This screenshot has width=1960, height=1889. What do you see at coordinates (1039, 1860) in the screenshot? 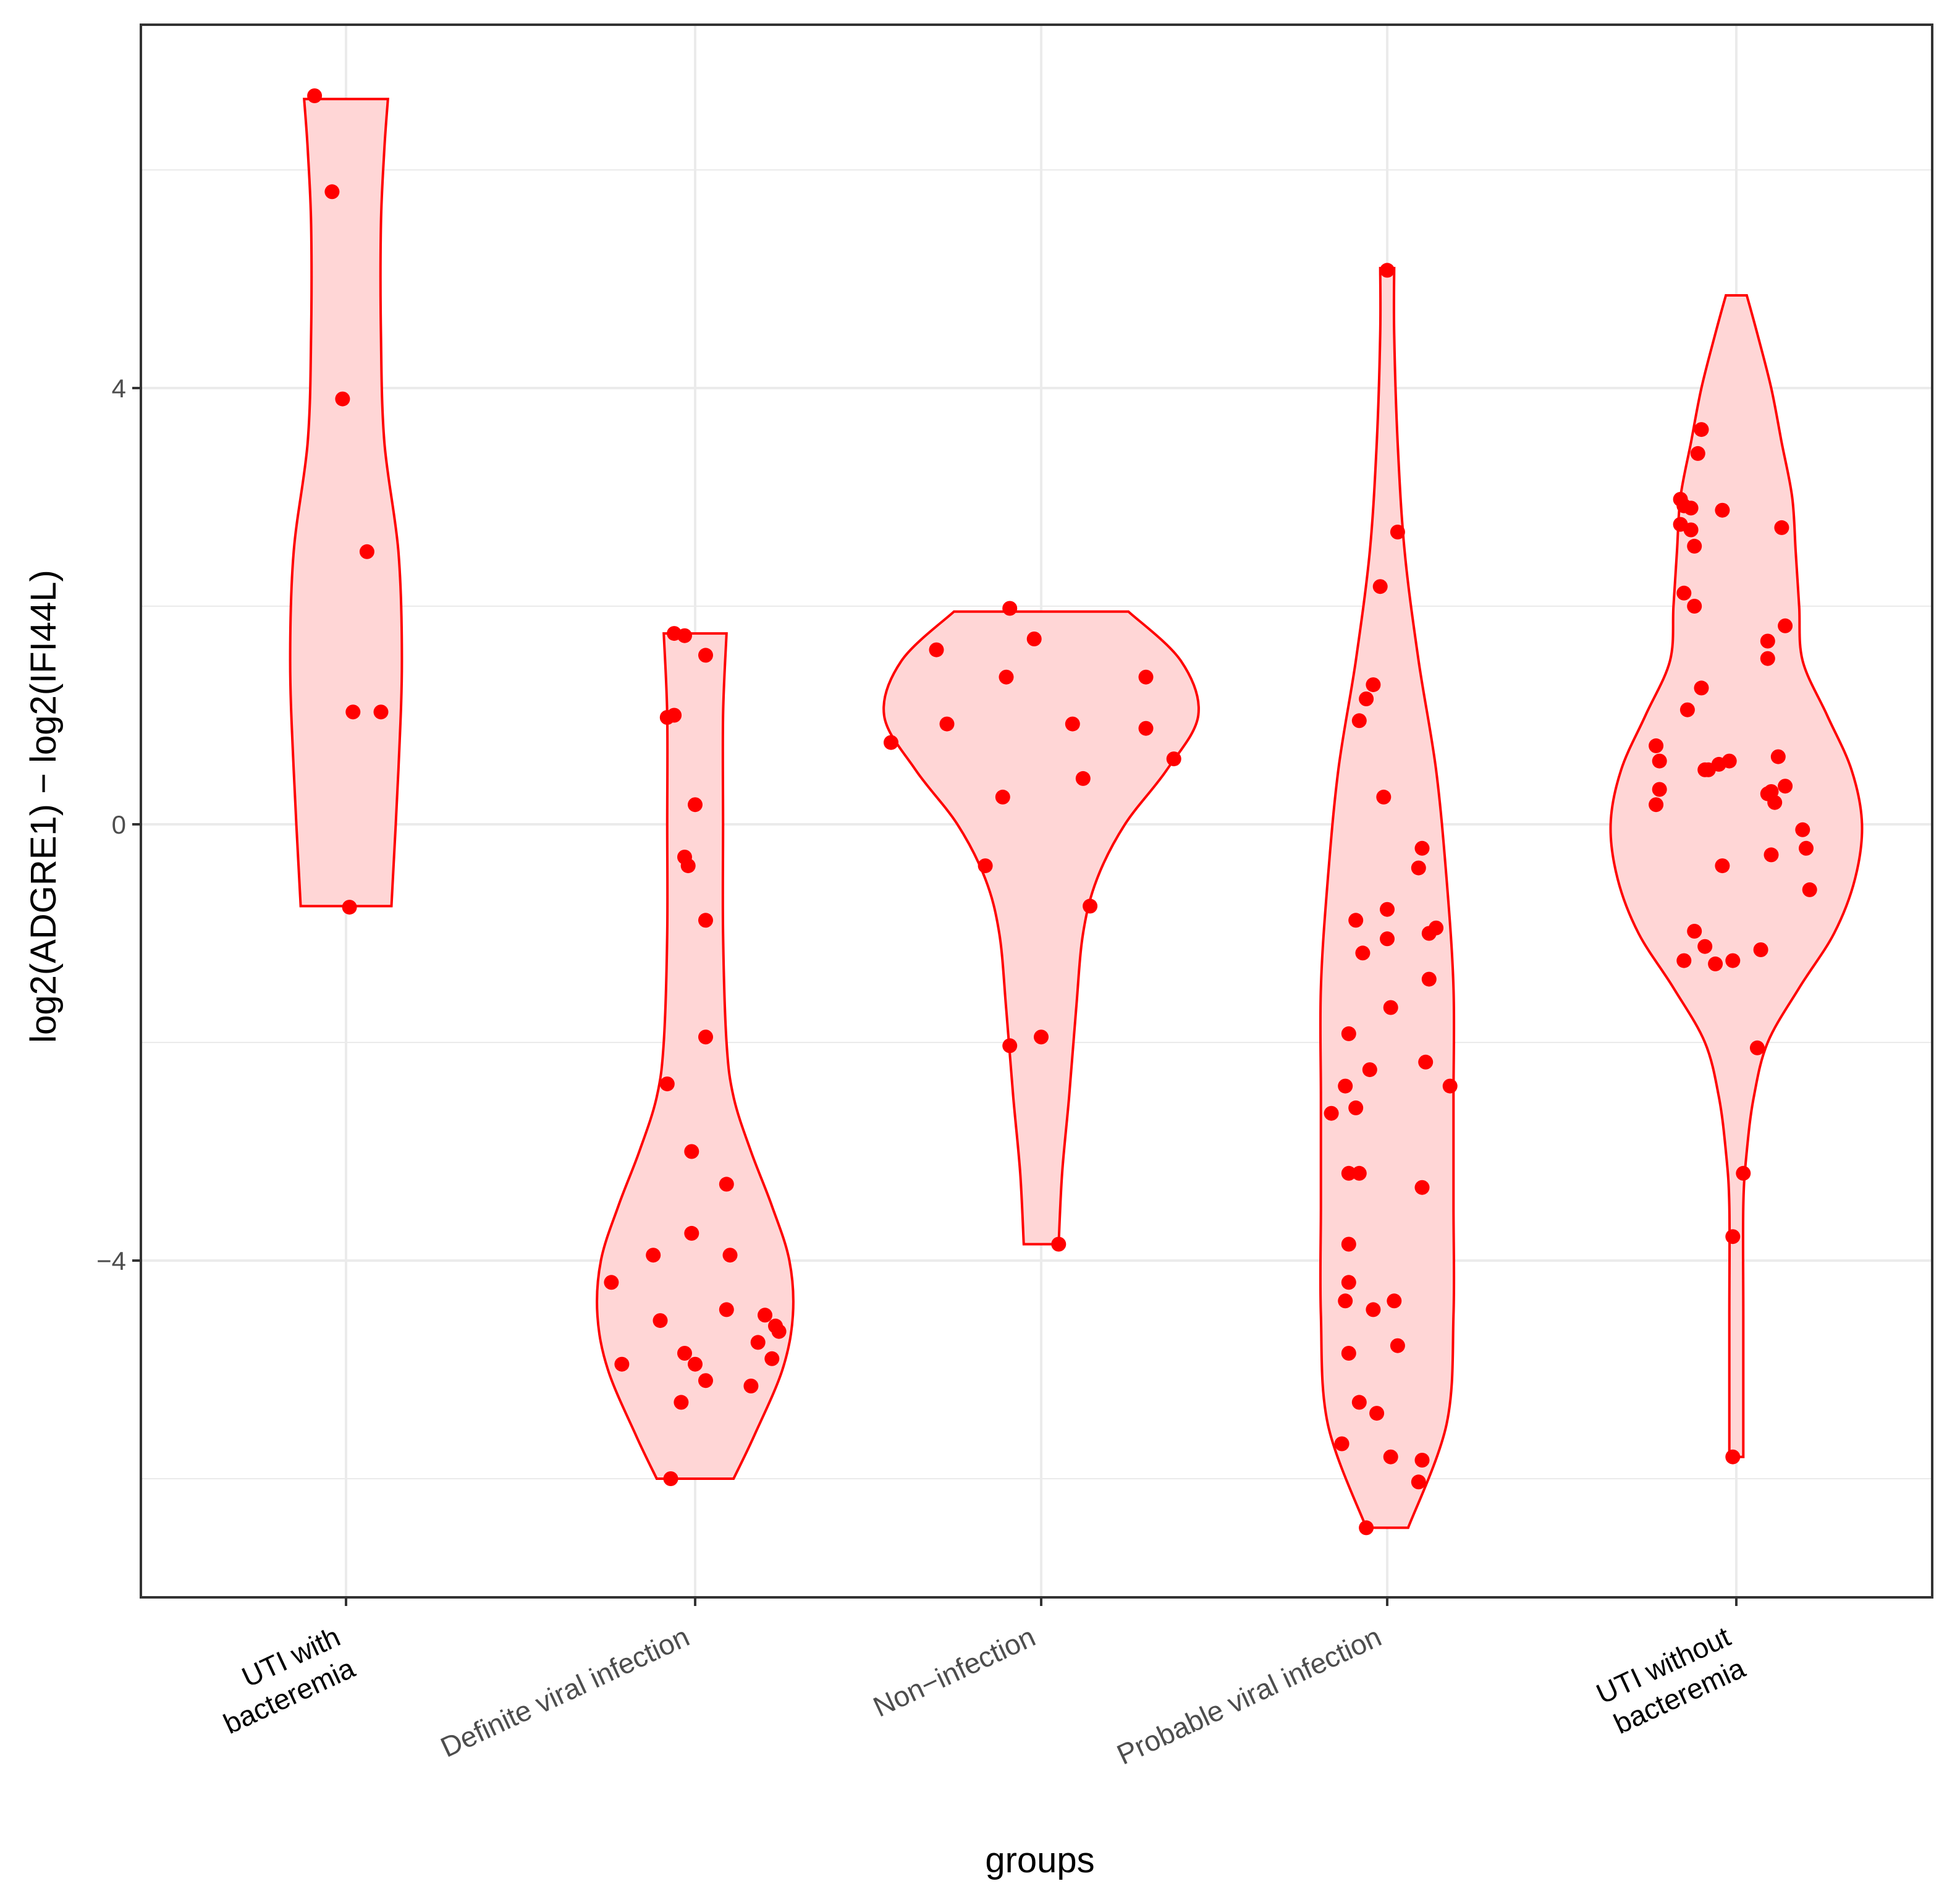
I see `x-axis-title: groups` at bounding box center [1039, 1860].